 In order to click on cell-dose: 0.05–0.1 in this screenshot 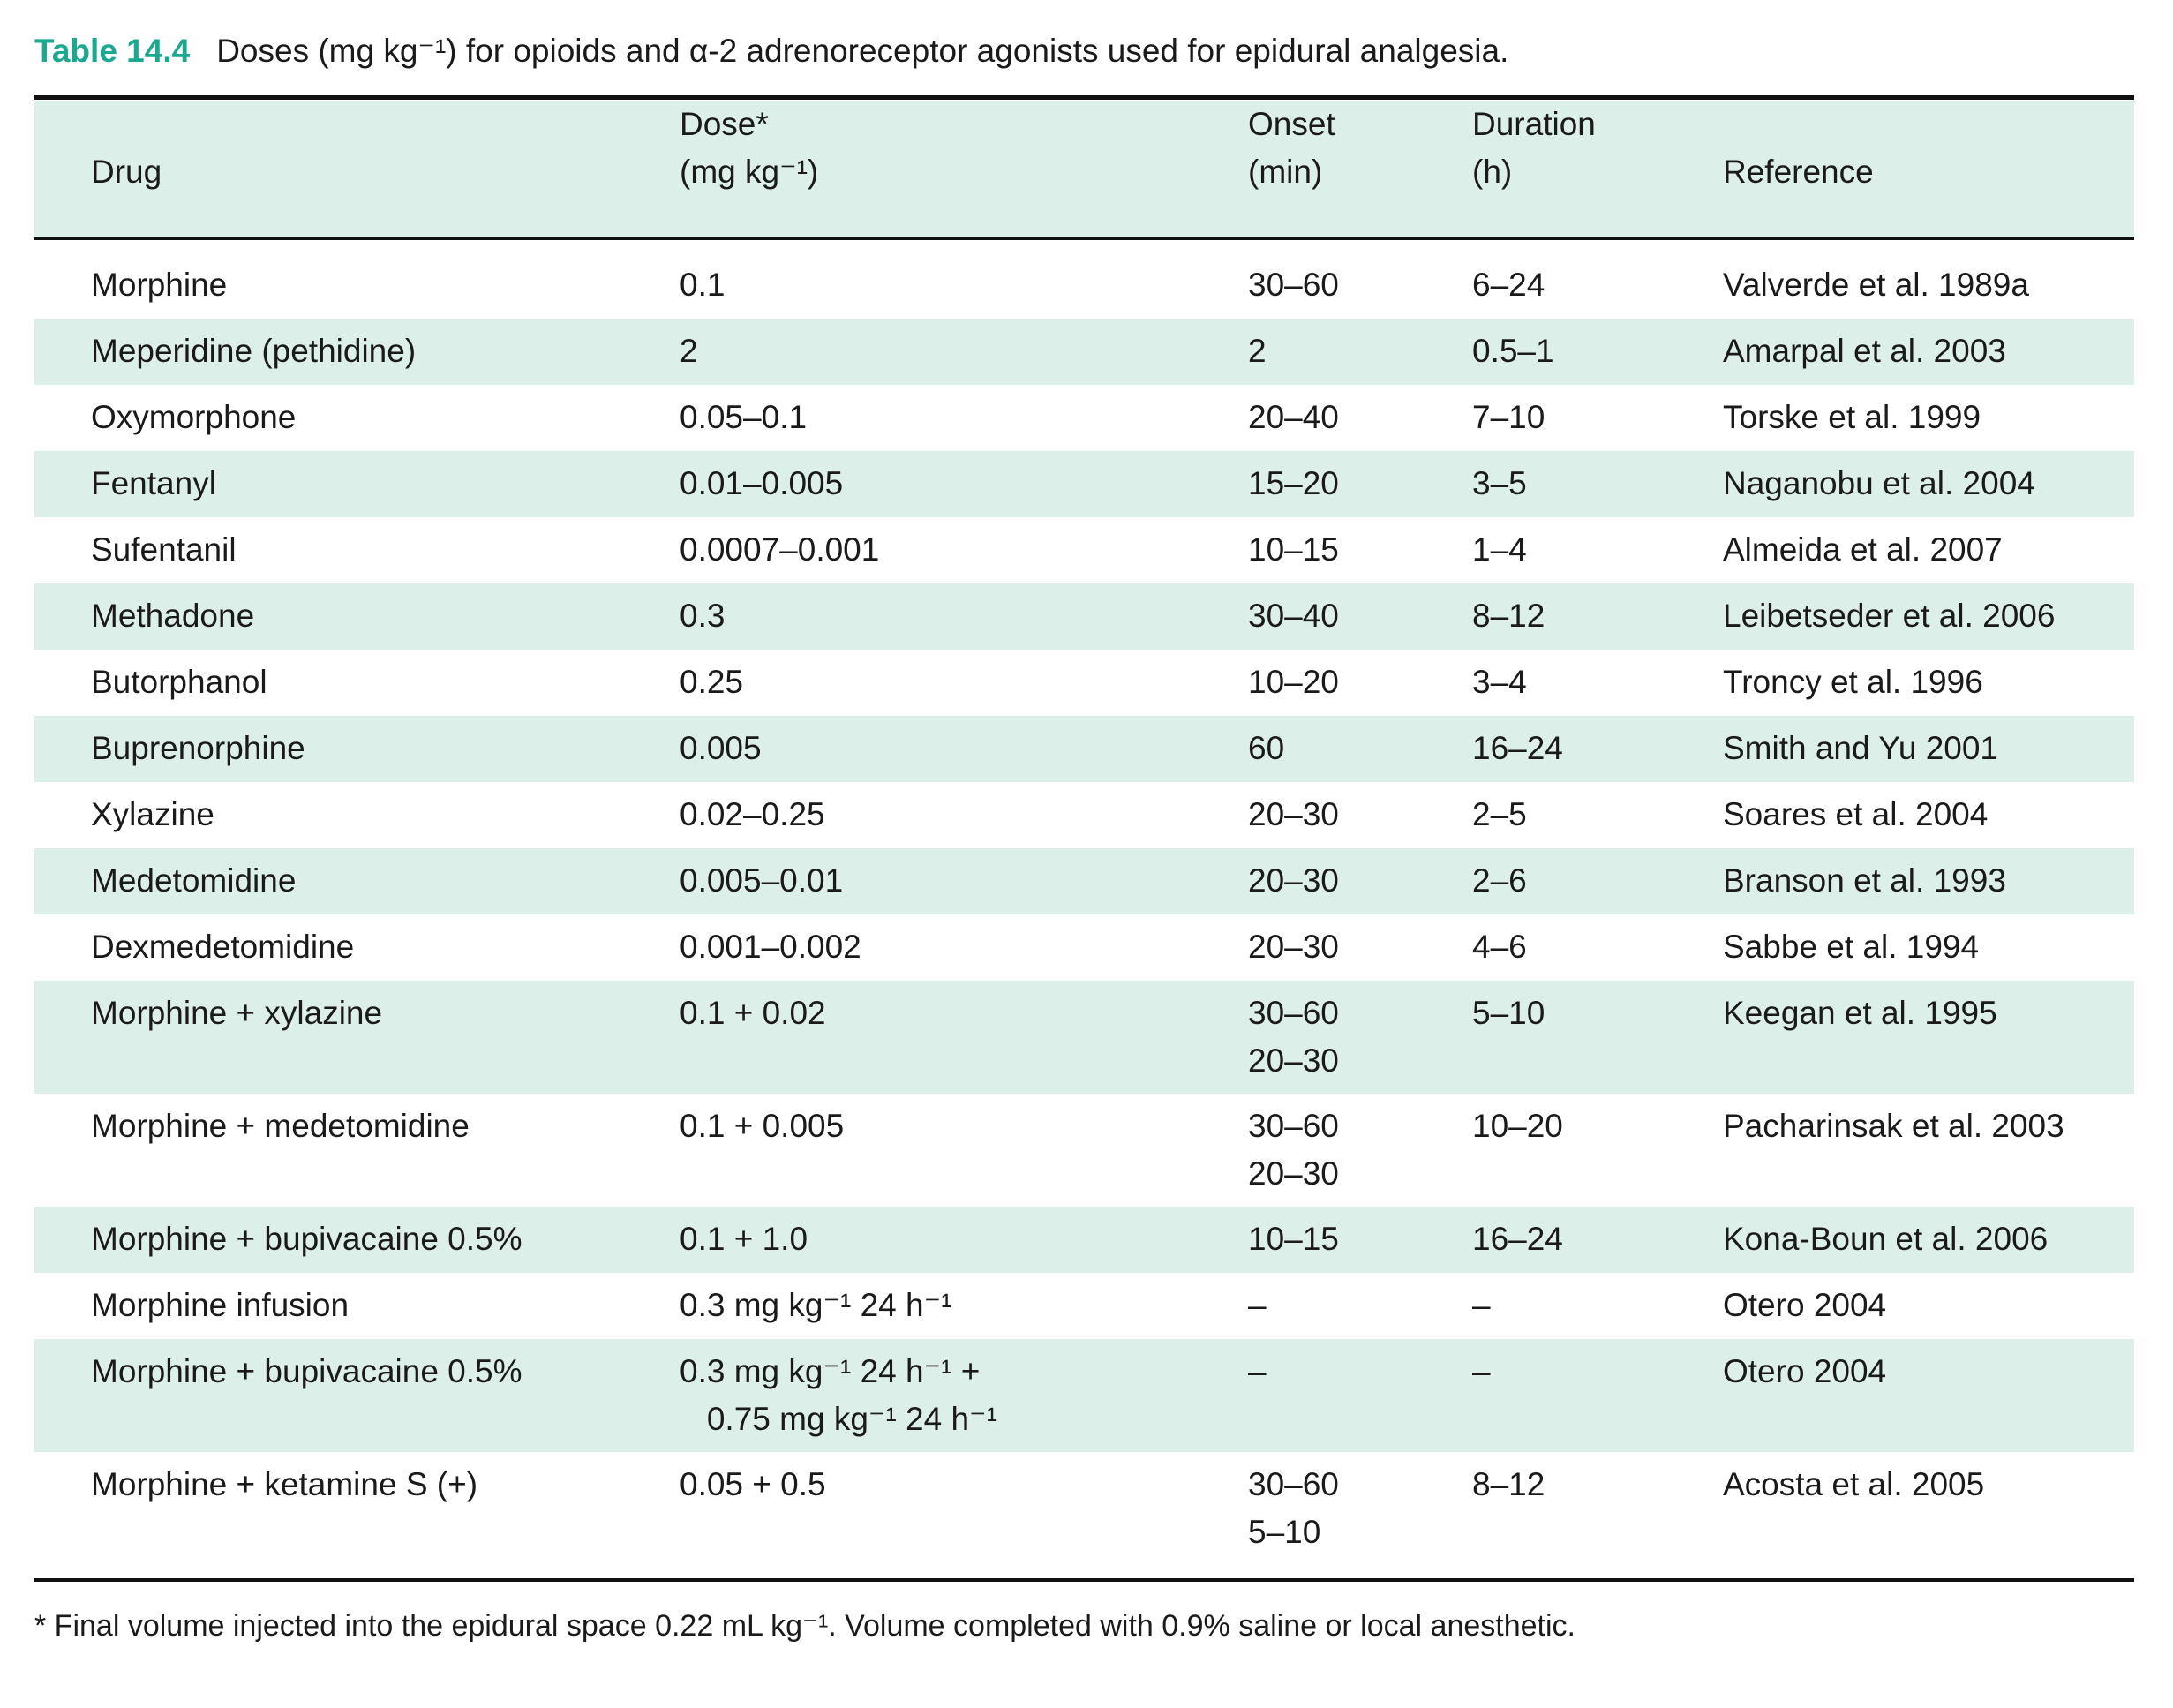, I will do `click(744, 417)`.